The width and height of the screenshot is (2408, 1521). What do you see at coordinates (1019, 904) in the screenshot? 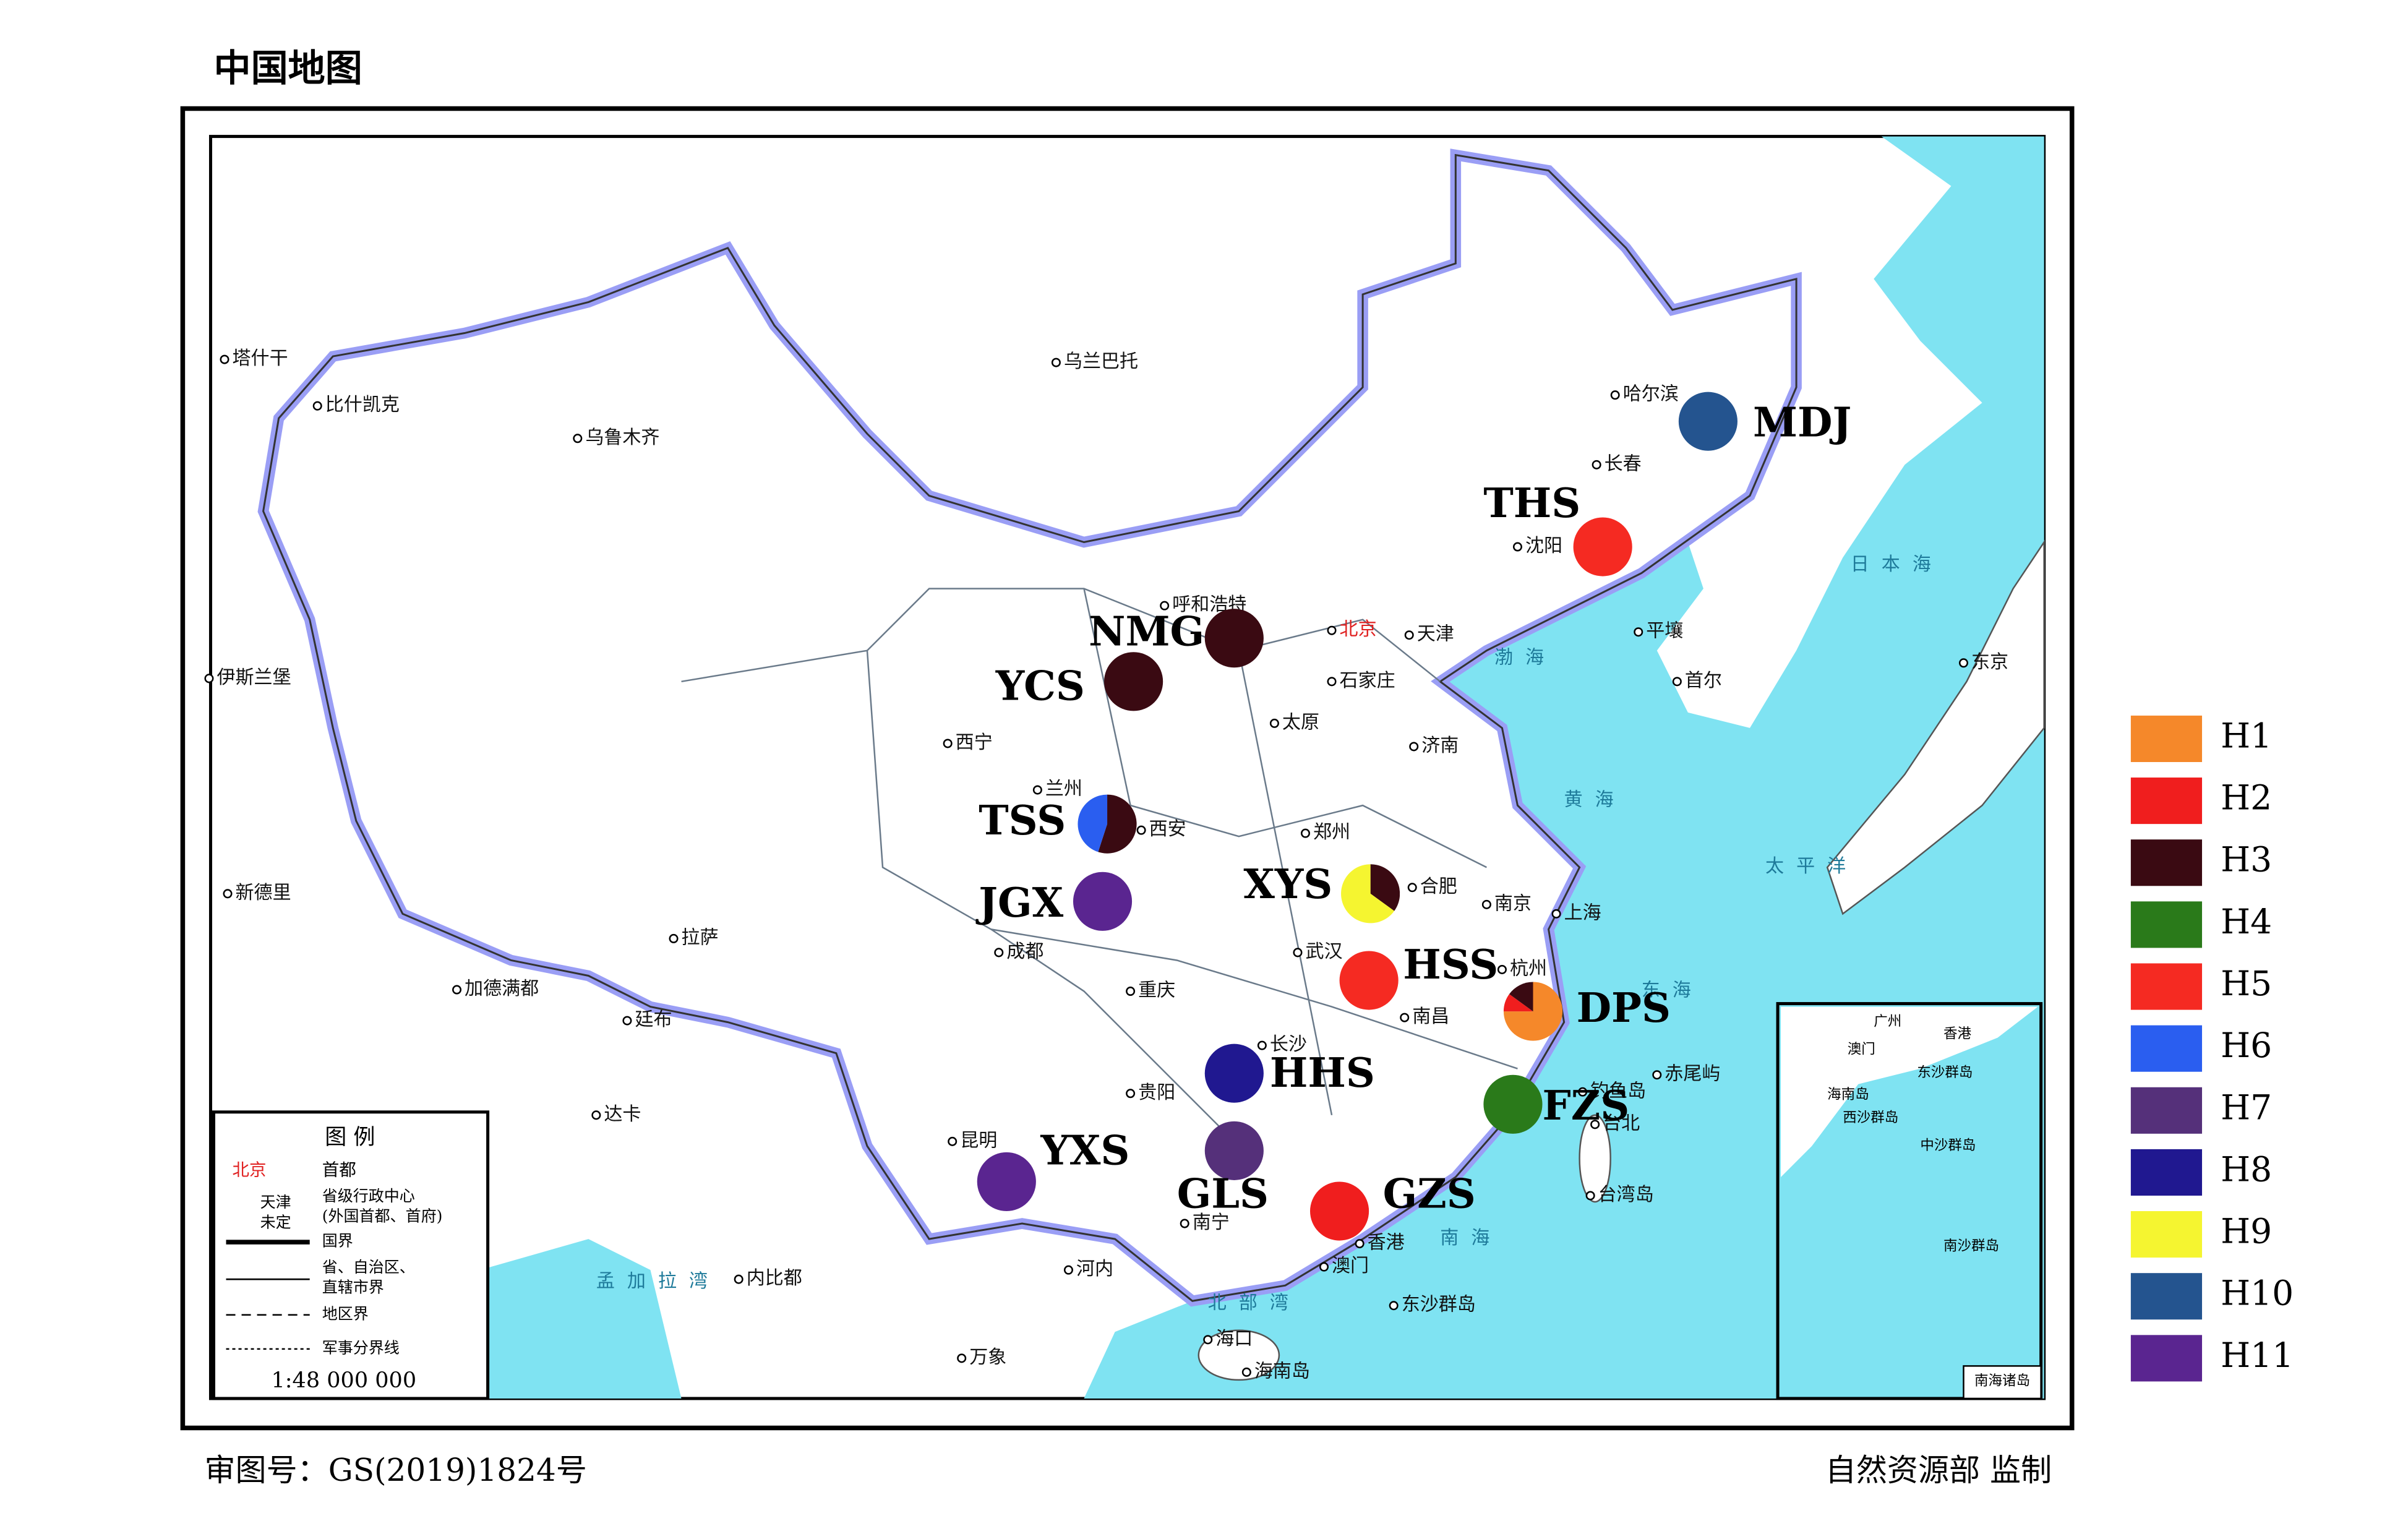
I see `site-code: JGX` at bounding box center [1019, 904].